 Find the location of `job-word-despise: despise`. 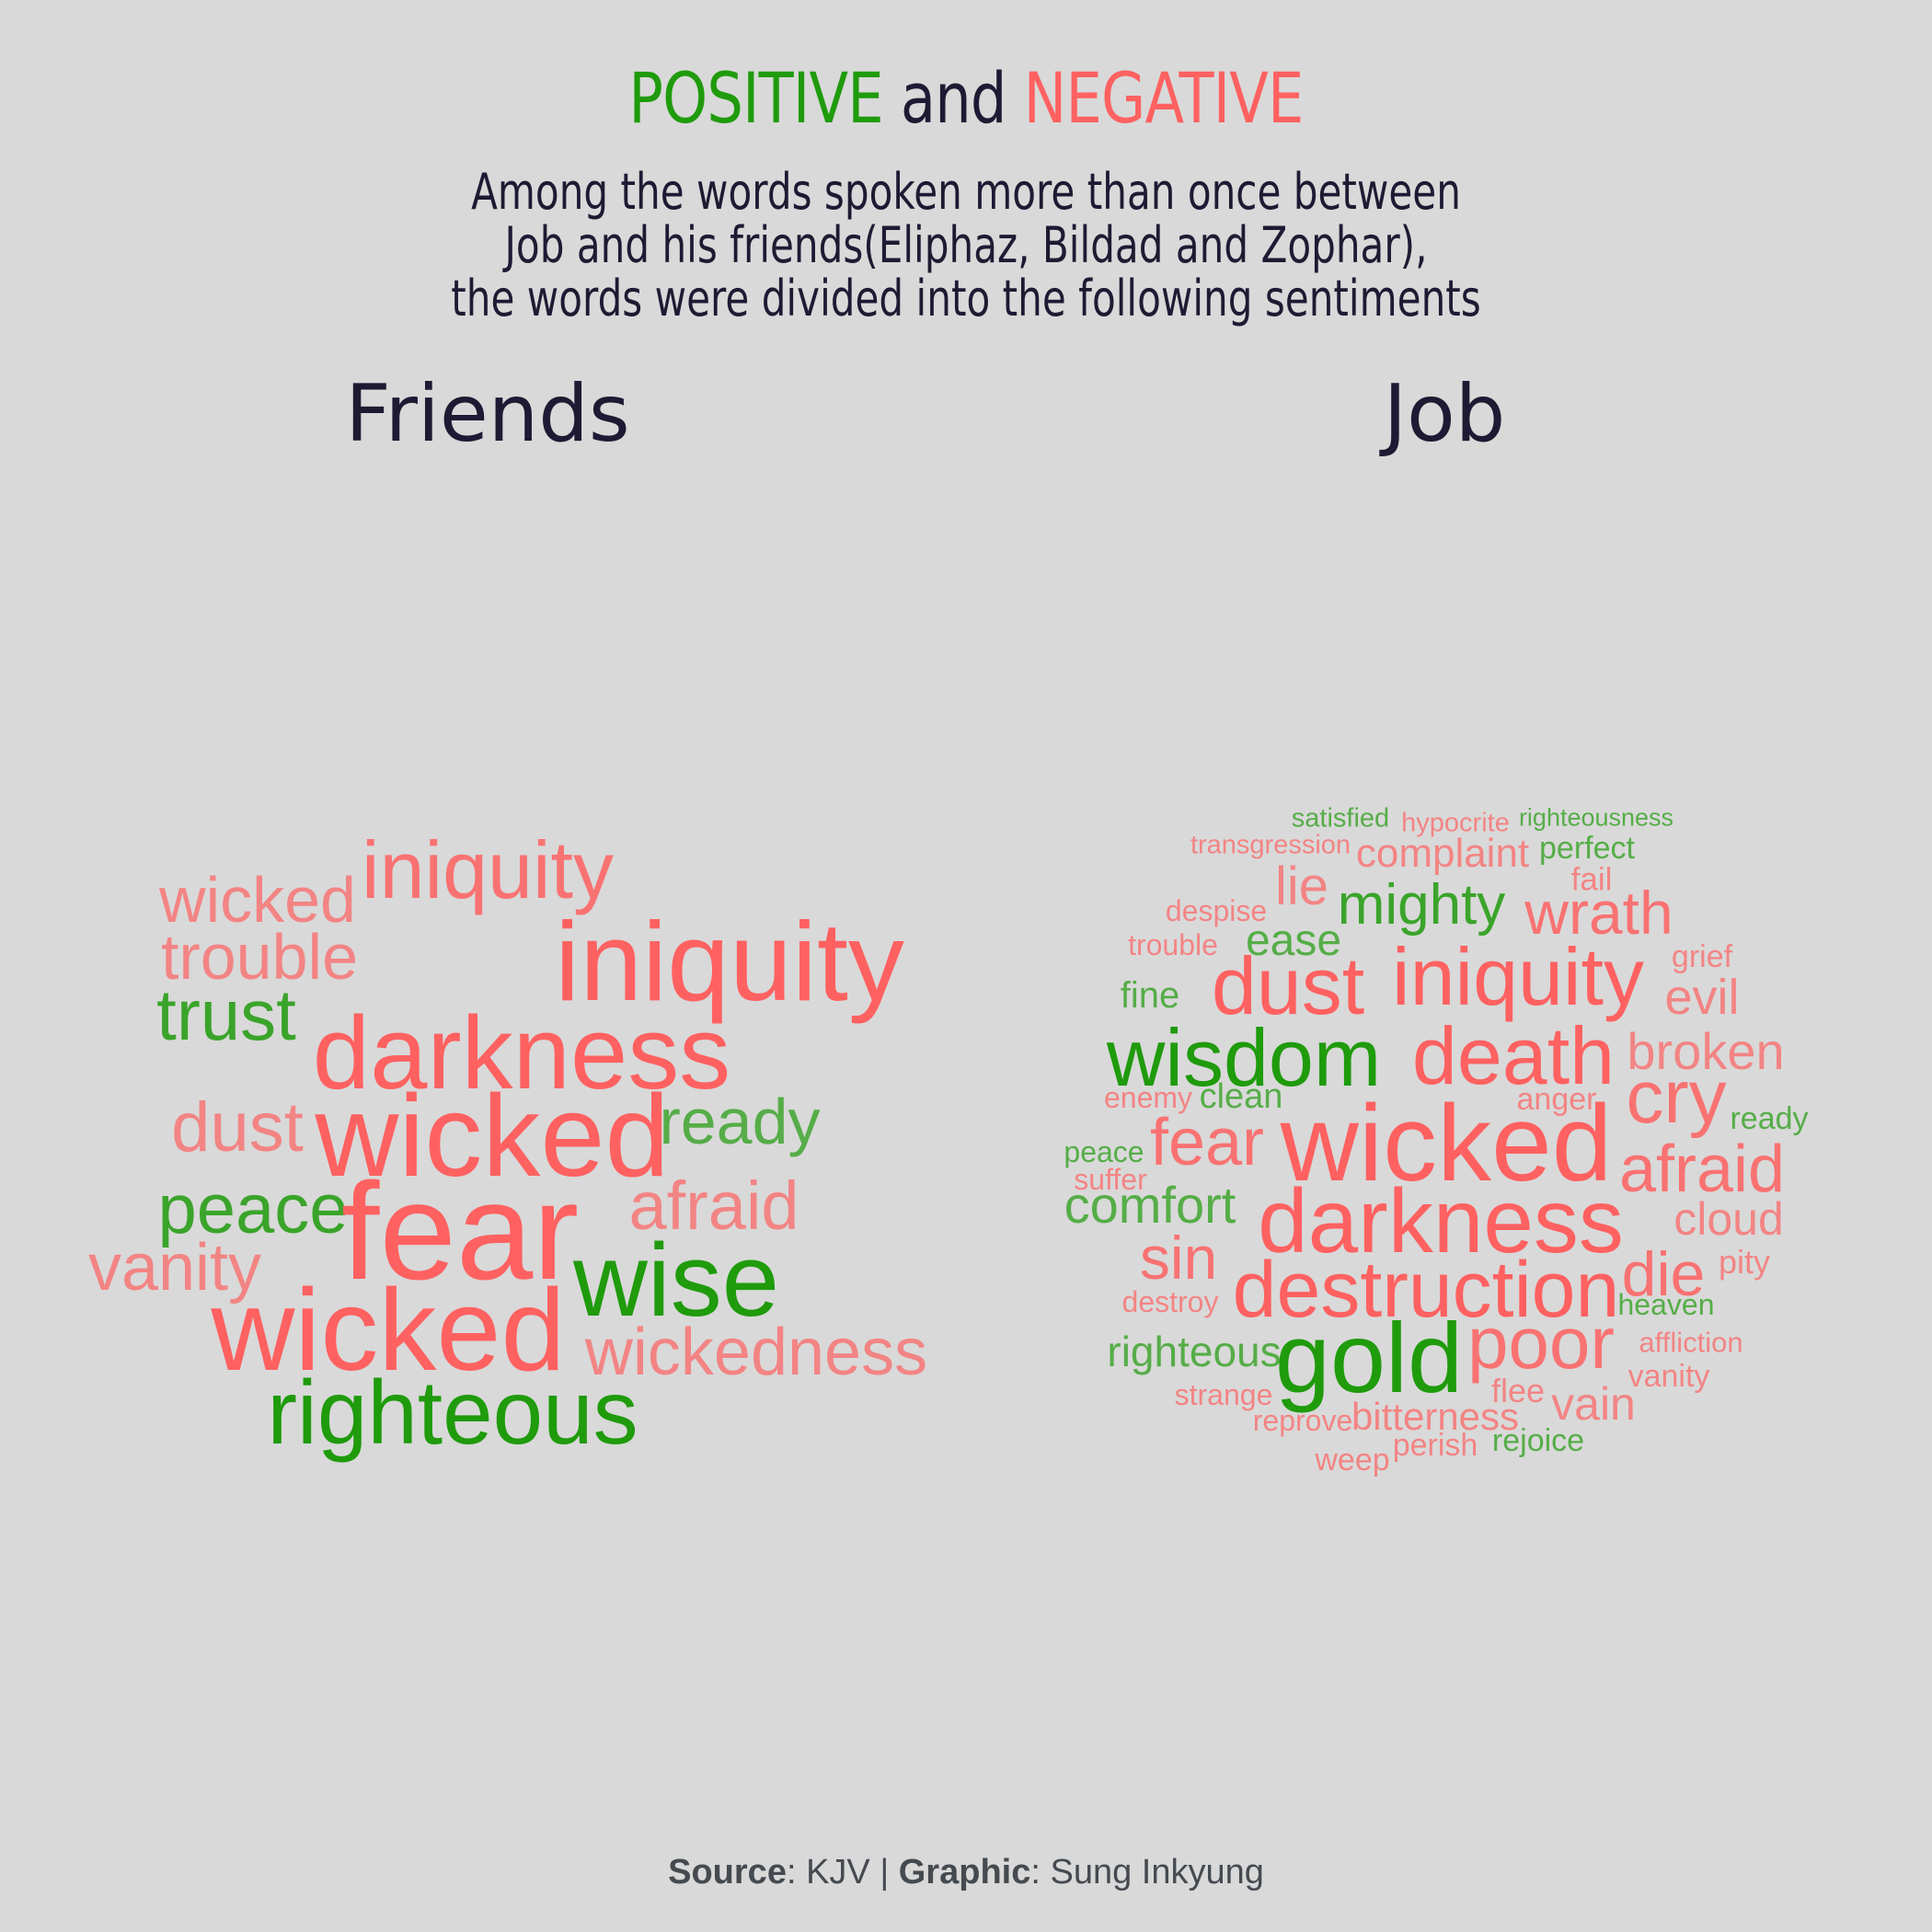

job-word-despise: despise is located at coordinates (1216, 910).